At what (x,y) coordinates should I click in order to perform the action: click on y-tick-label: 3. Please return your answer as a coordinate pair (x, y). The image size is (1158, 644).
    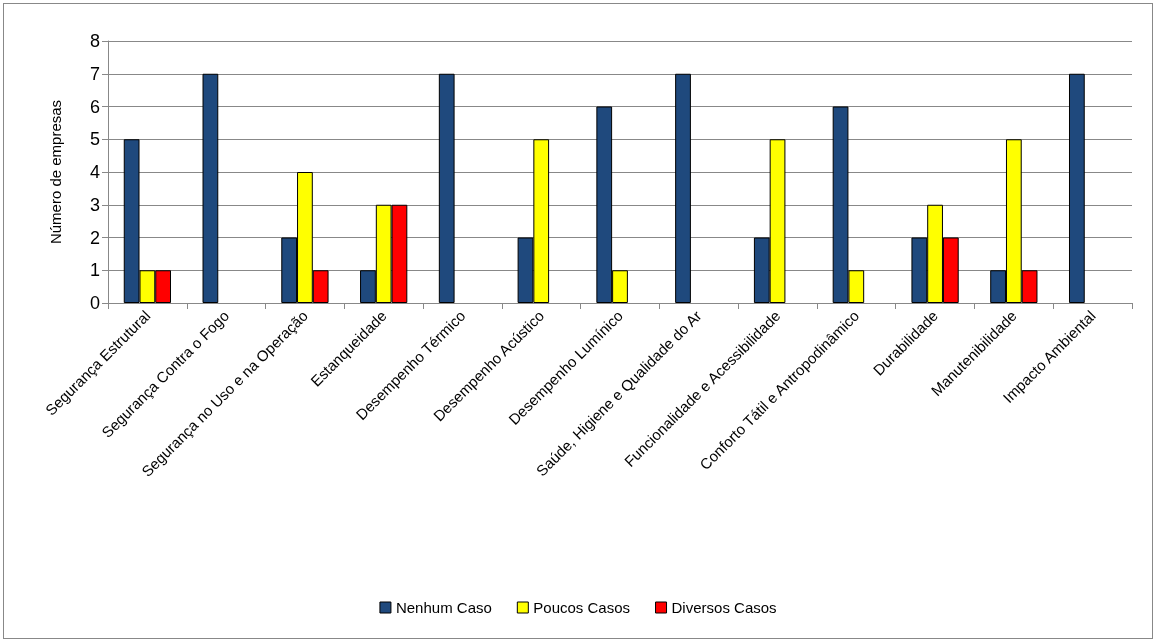
    Looking at the image, I should click on (94, 204).